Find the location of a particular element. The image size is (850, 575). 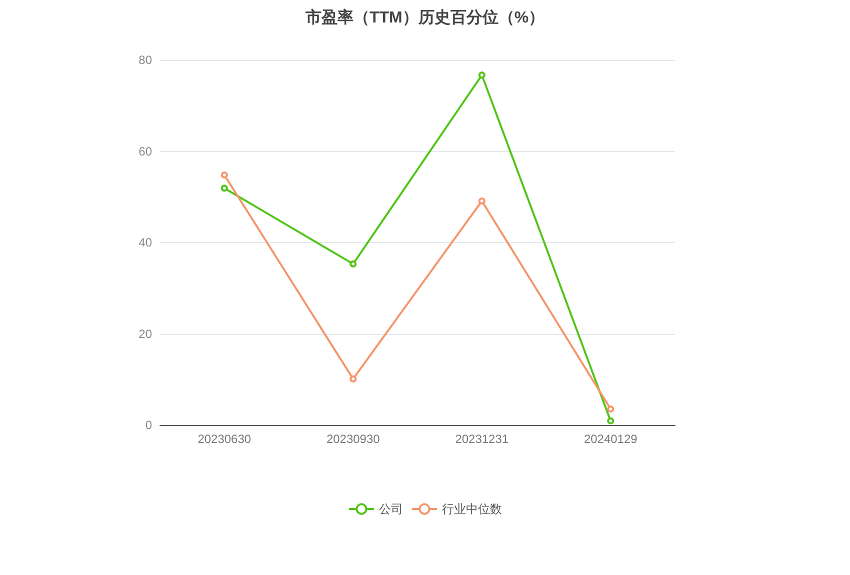

y-tick-label: 80 is located at coordinates (145, 60).